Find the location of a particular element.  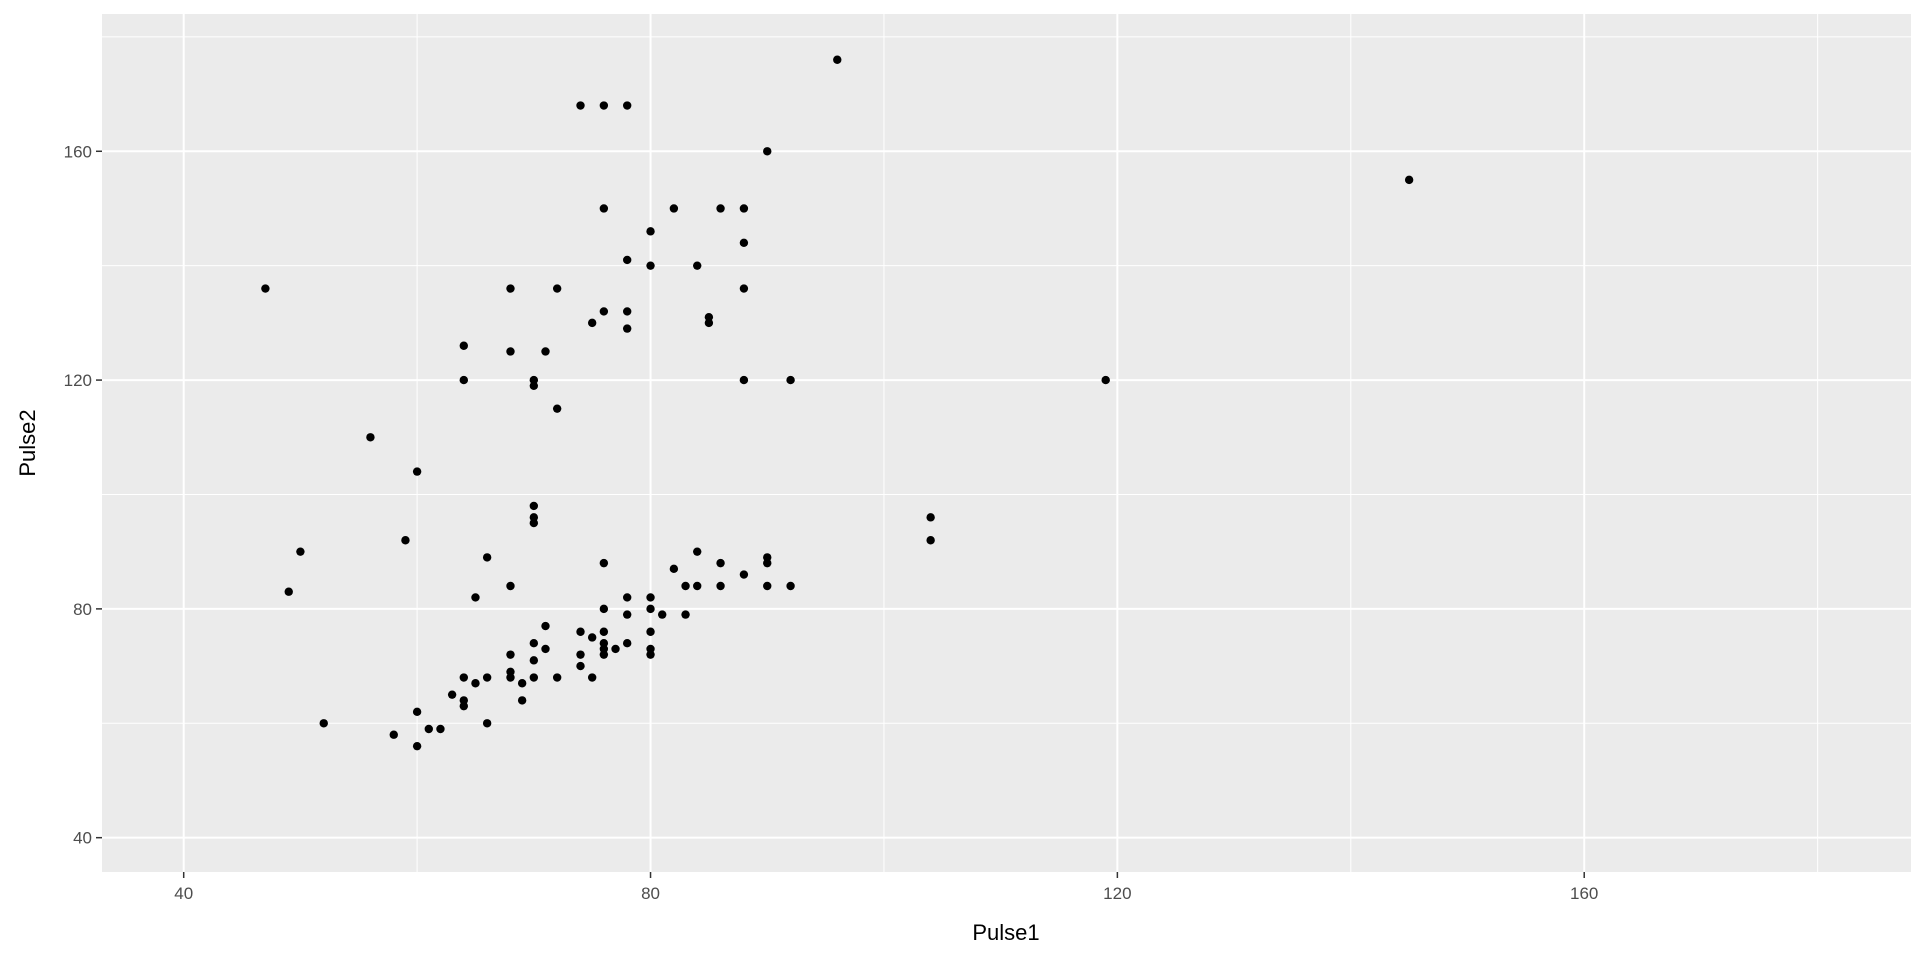

x-axis-ticks: 40 80 120 160 is located at coordinates (886, 887).